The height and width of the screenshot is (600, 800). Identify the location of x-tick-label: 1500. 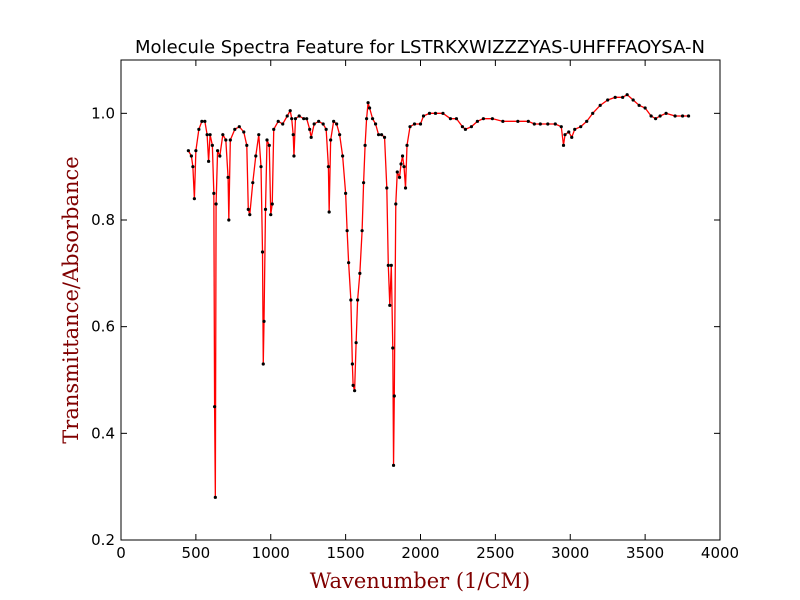
(346, 553).